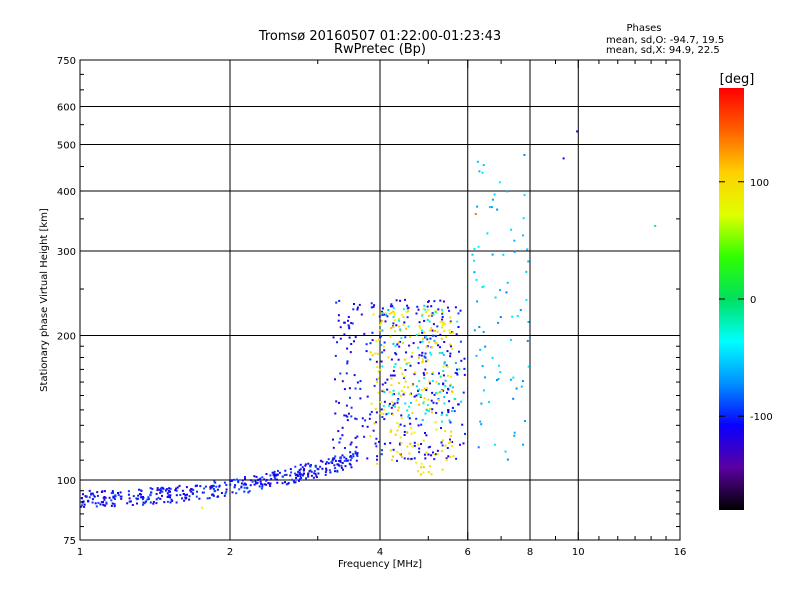 The height and width of the screenshot is (604, 800). What do you see at coordinates (230, 552) in the screenshot?
I see `x-tick-label: 2` at bounding box center [230, 552].